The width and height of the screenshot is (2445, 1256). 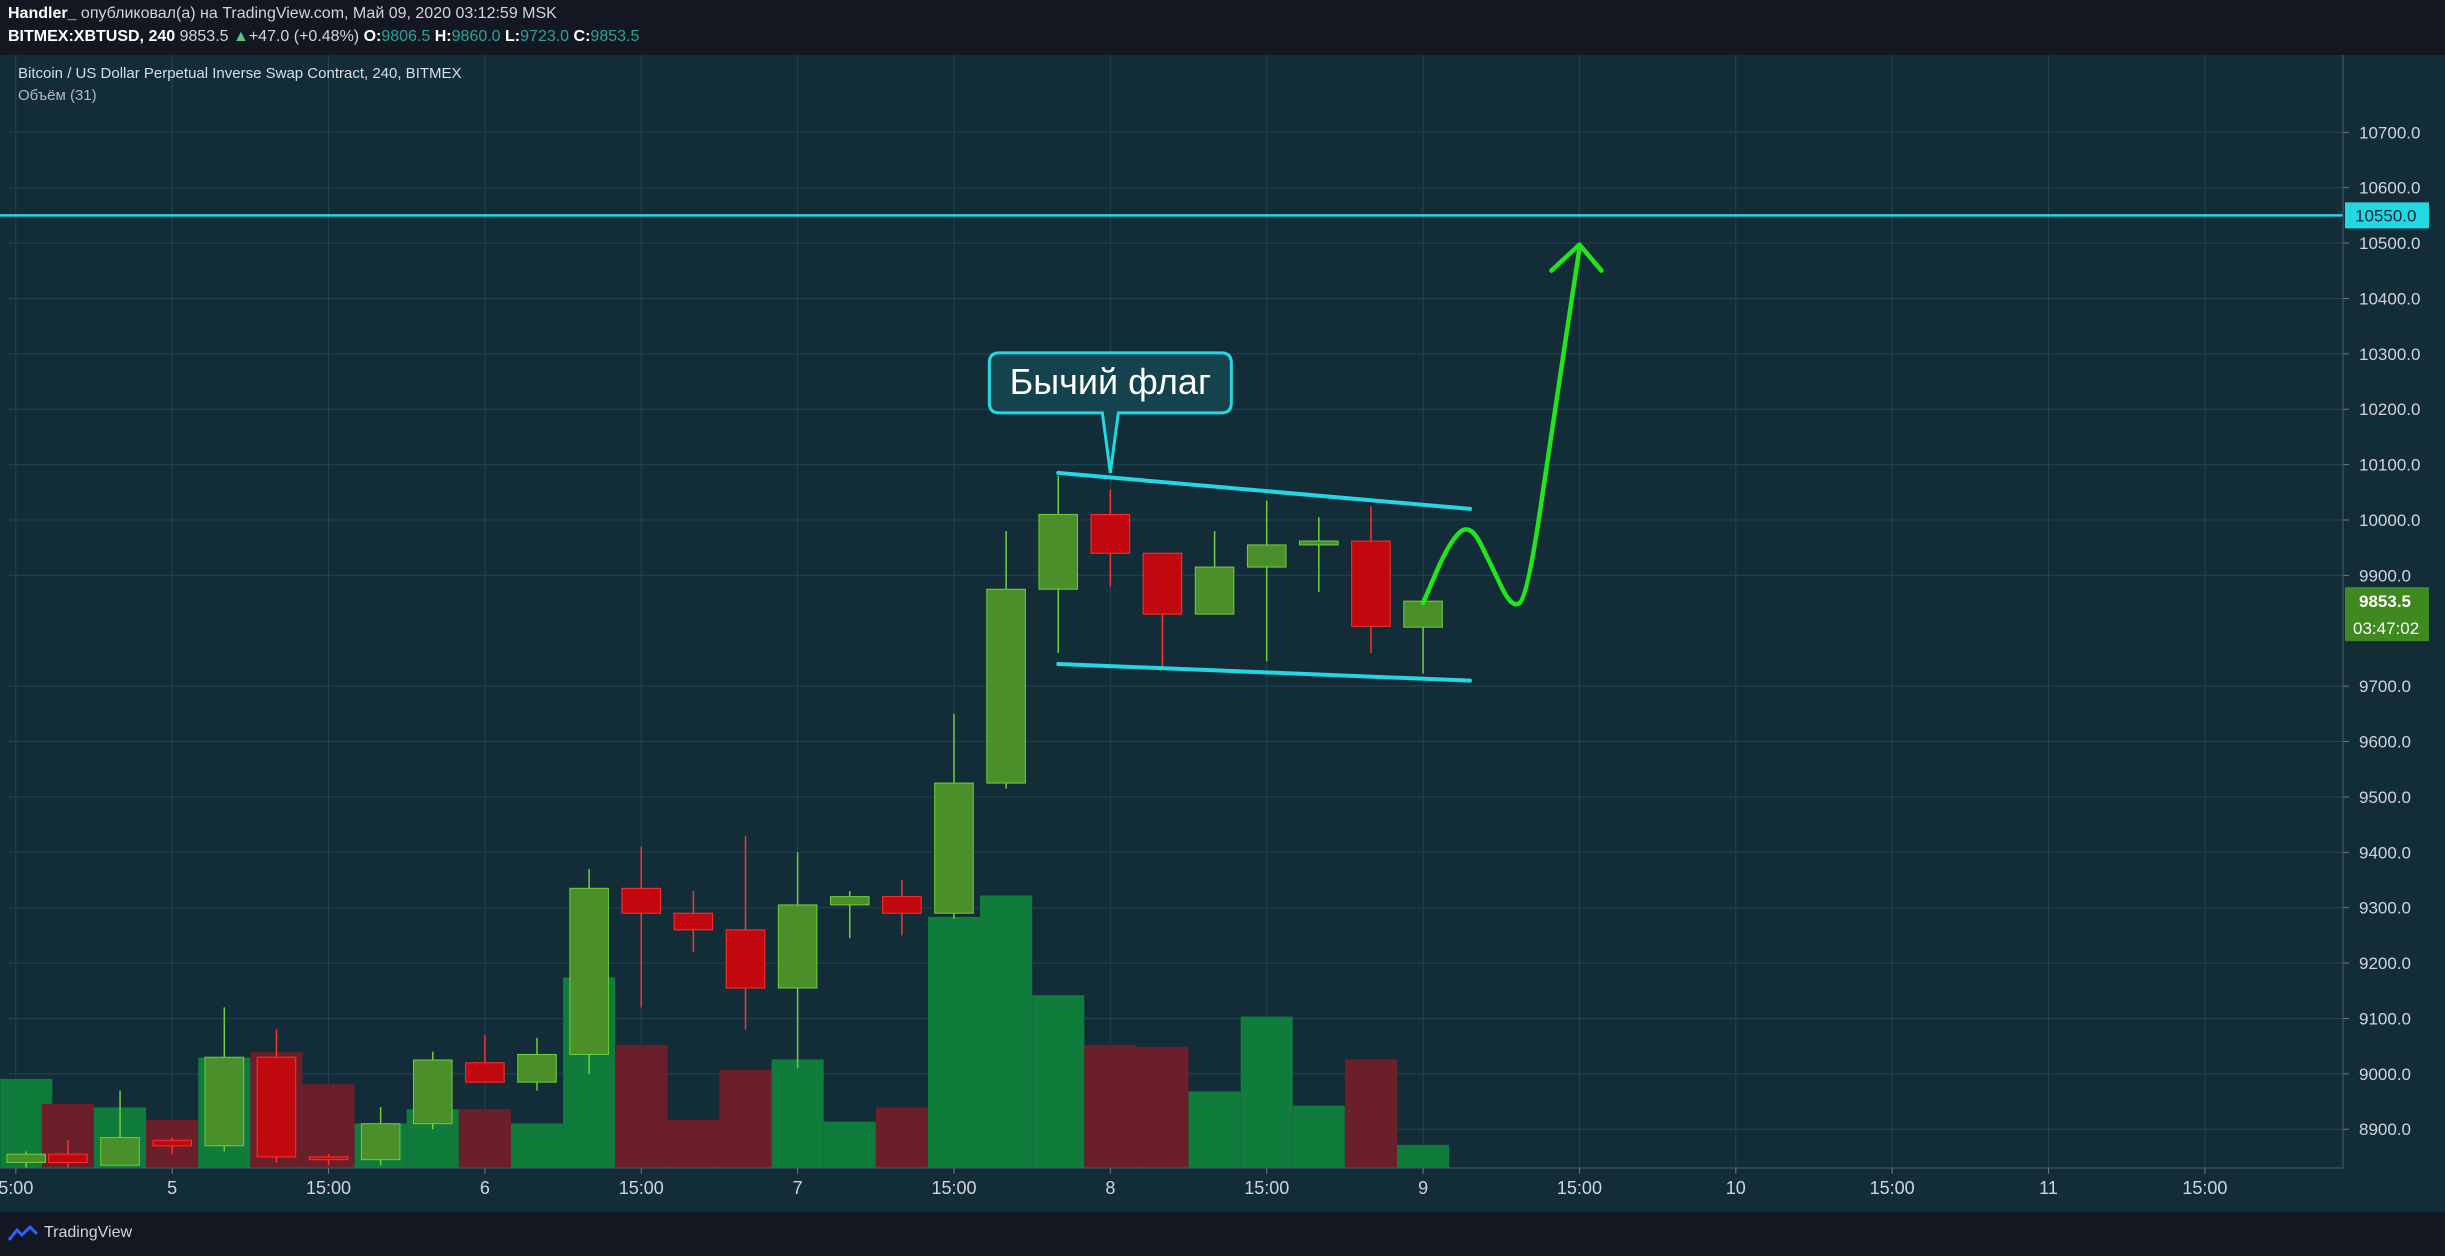 What do you see at coordinates (57, 95) in the screenshot?
I see `volume-legend: Объём (31)` at bounding box center [57, 95].